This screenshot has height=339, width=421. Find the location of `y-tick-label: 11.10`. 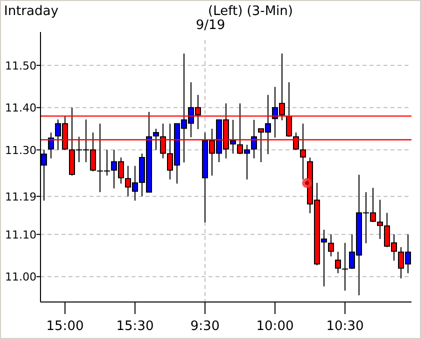

y-tick-label: 11.10 is located at coordinates (20, 235).